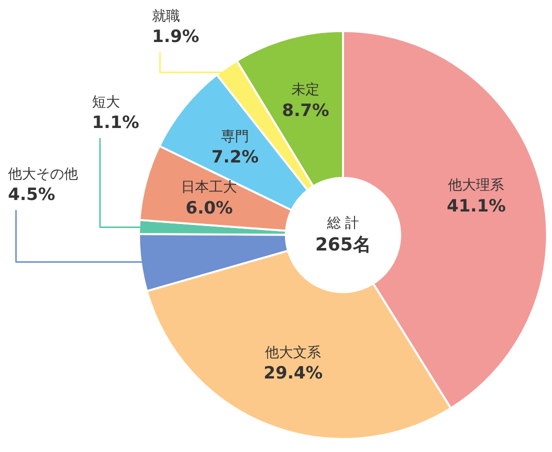 This screenshot has height=452, width=552. I want to click on slice-label: 未定, so click(306, 90).